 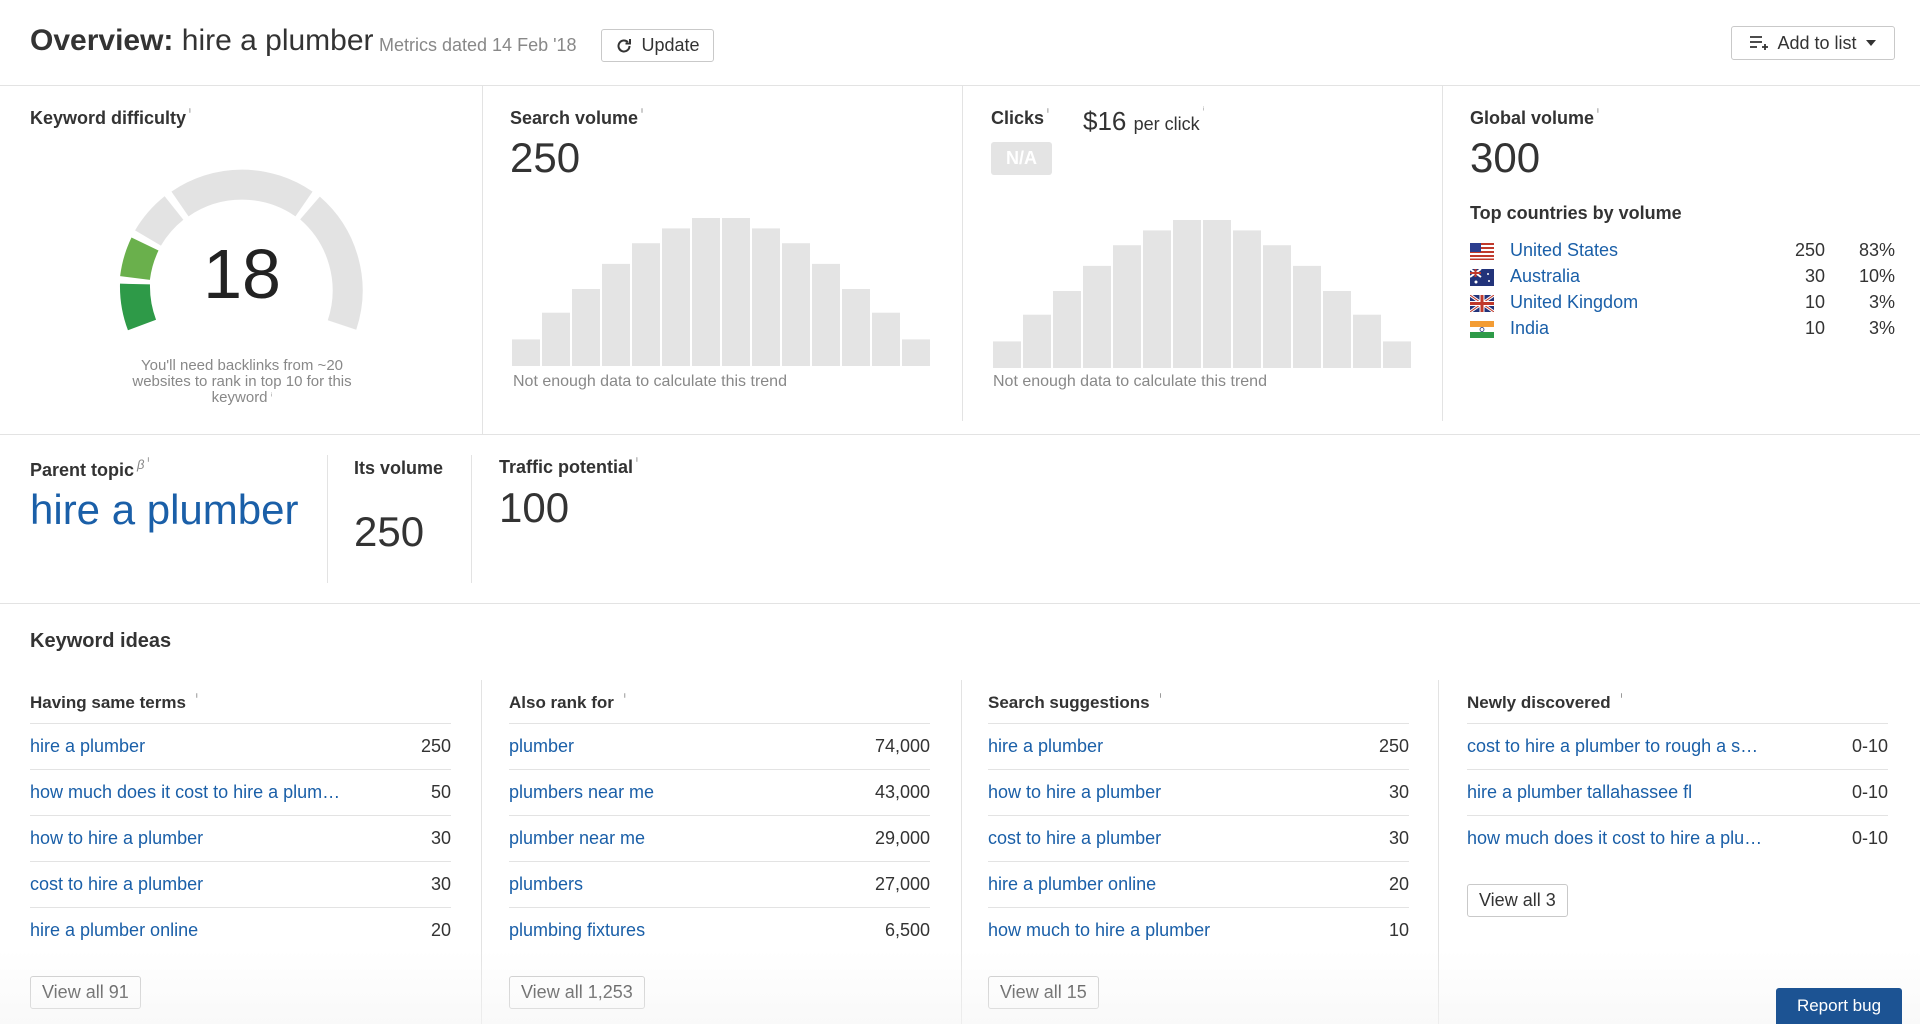 What do you see at coordinates (1482, 329) in the screenshot?
I see `in-flag-icon` at bounding box center [1482, 329].